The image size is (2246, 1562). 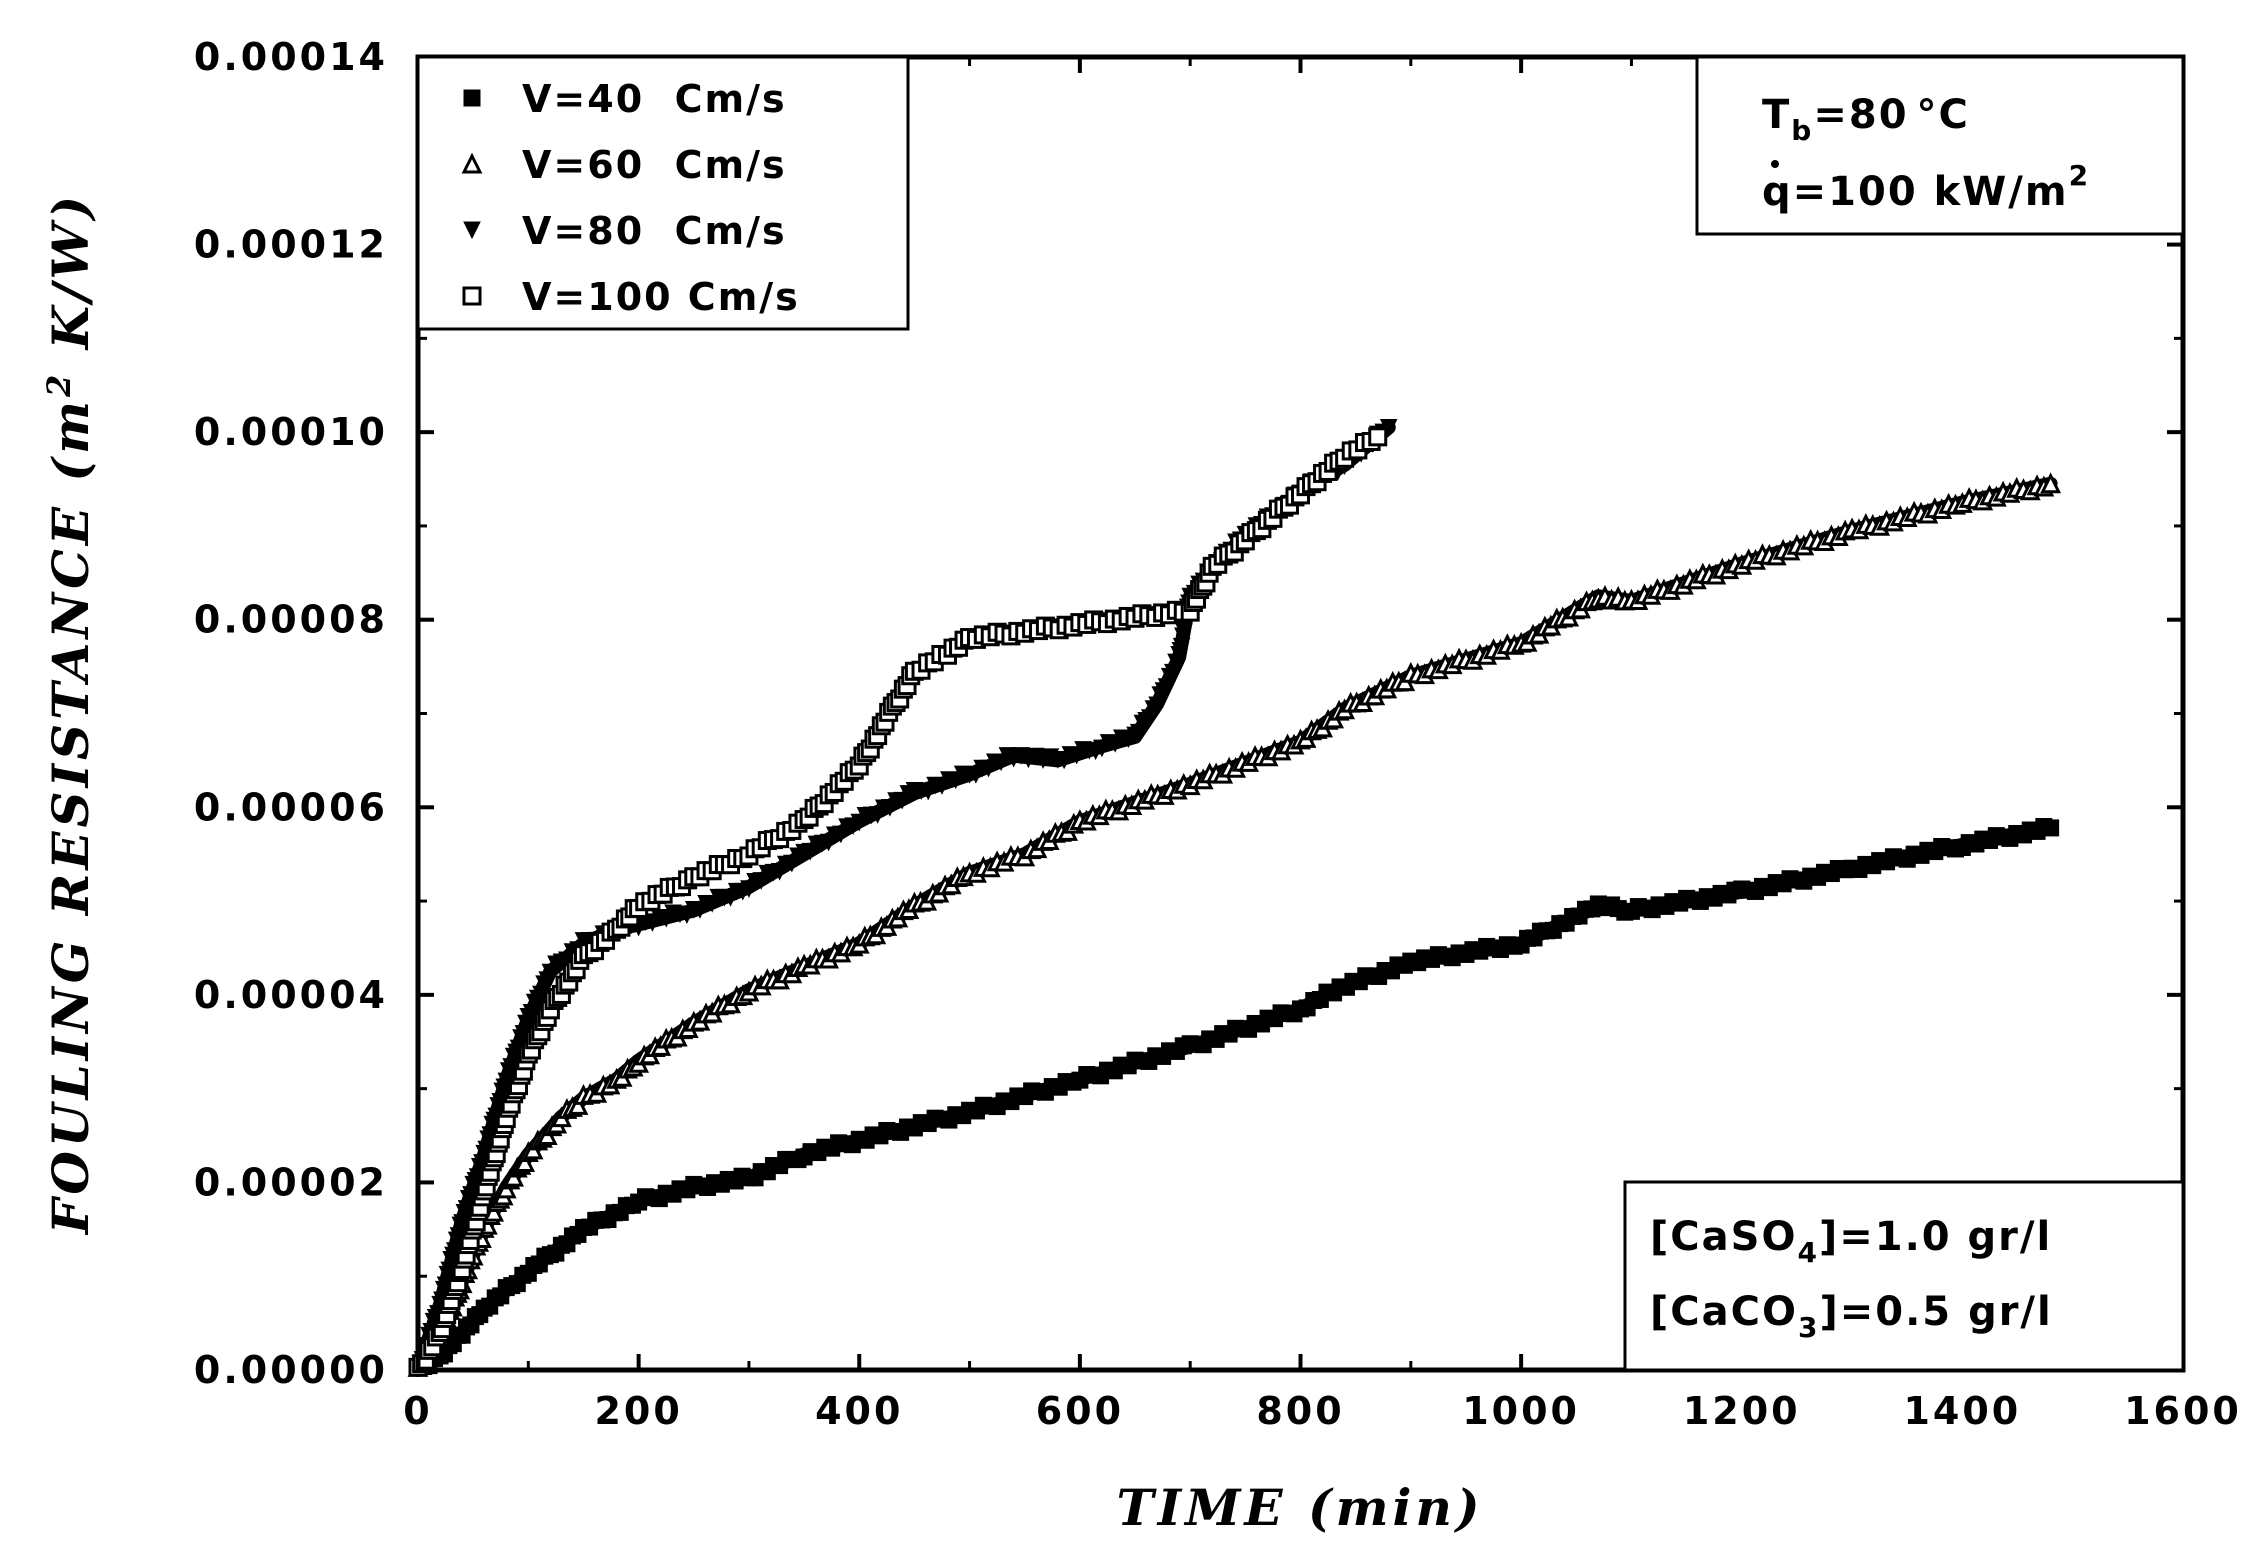 What do you see at coordinates (1775, 164) in the screenshot?
I see `q-dot-icon` at bounding box center [1775, 164].